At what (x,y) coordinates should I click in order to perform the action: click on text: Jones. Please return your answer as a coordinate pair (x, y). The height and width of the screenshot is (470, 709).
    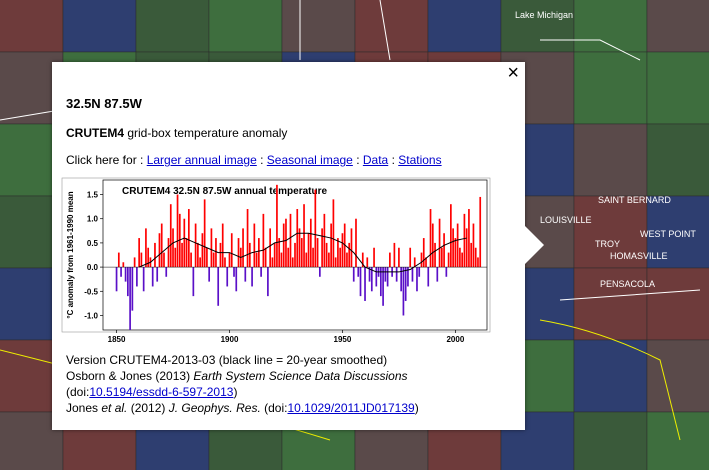
    Looking at the image, I should click on (84, 408).